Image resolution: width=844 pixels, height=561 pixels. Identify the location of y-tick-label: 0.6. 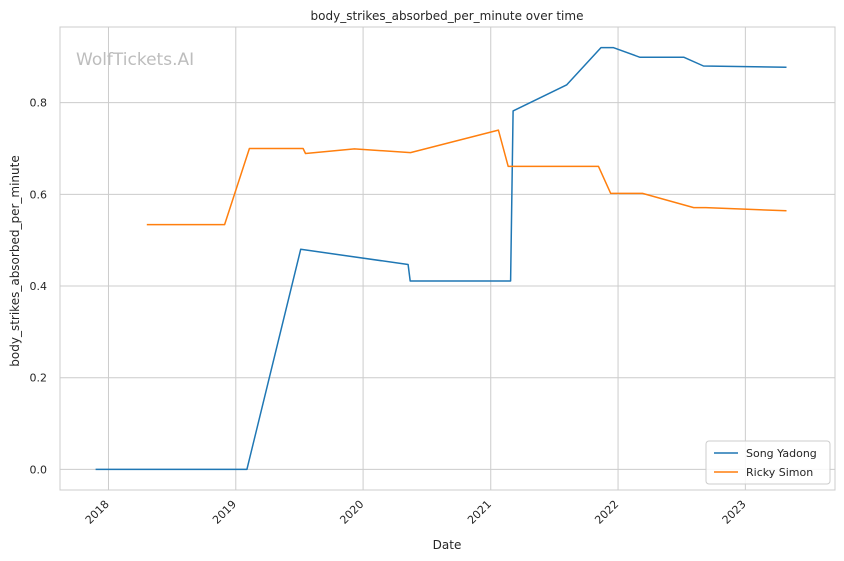
(39, 194).